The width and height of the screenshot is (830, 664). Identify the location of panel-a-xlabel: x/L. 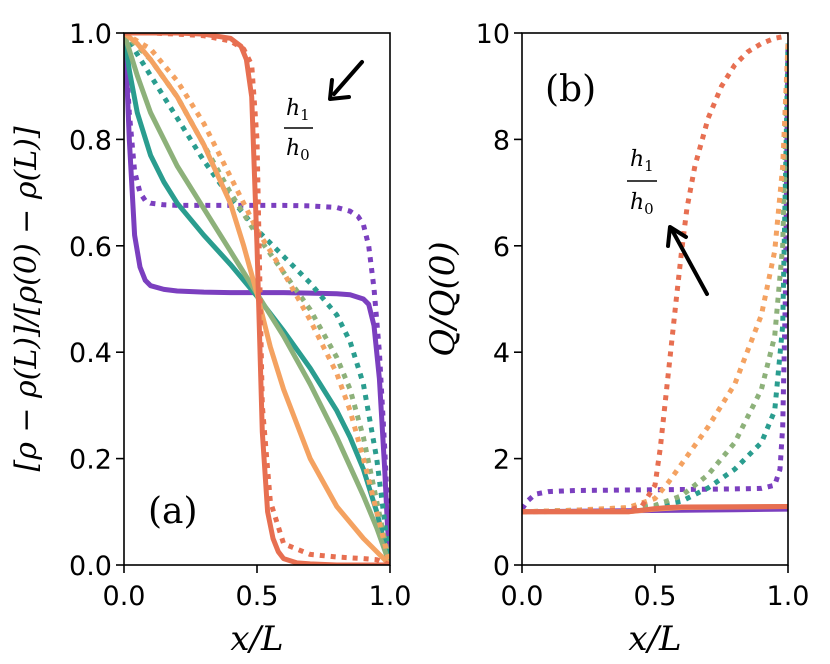
(256, 639).